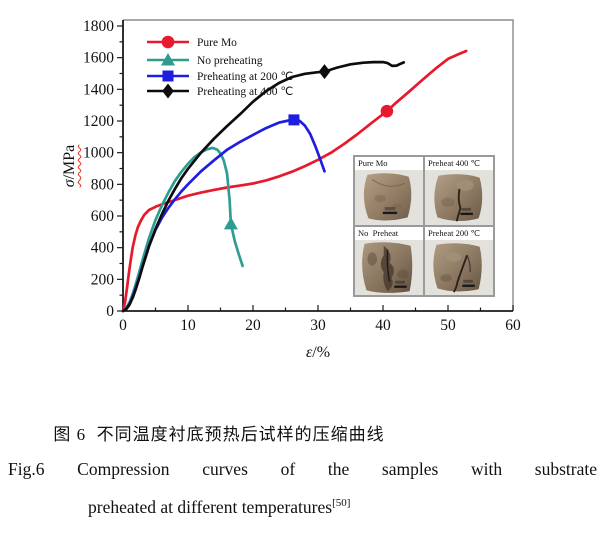 The image size is (605, 535). What do you see at coordinates (318, 352) in the screenshot?
I see `x-axis-title: ε/%` at bounding box center [318, 352].